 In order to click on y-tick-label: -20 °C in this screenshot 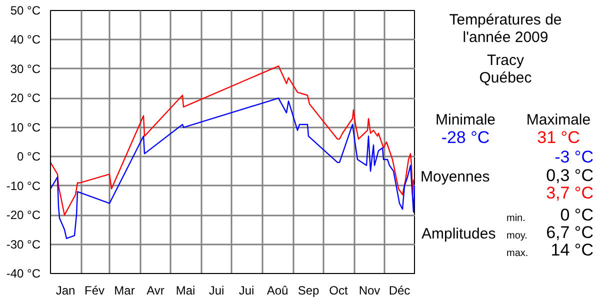, I will do `click(23, 215)`.